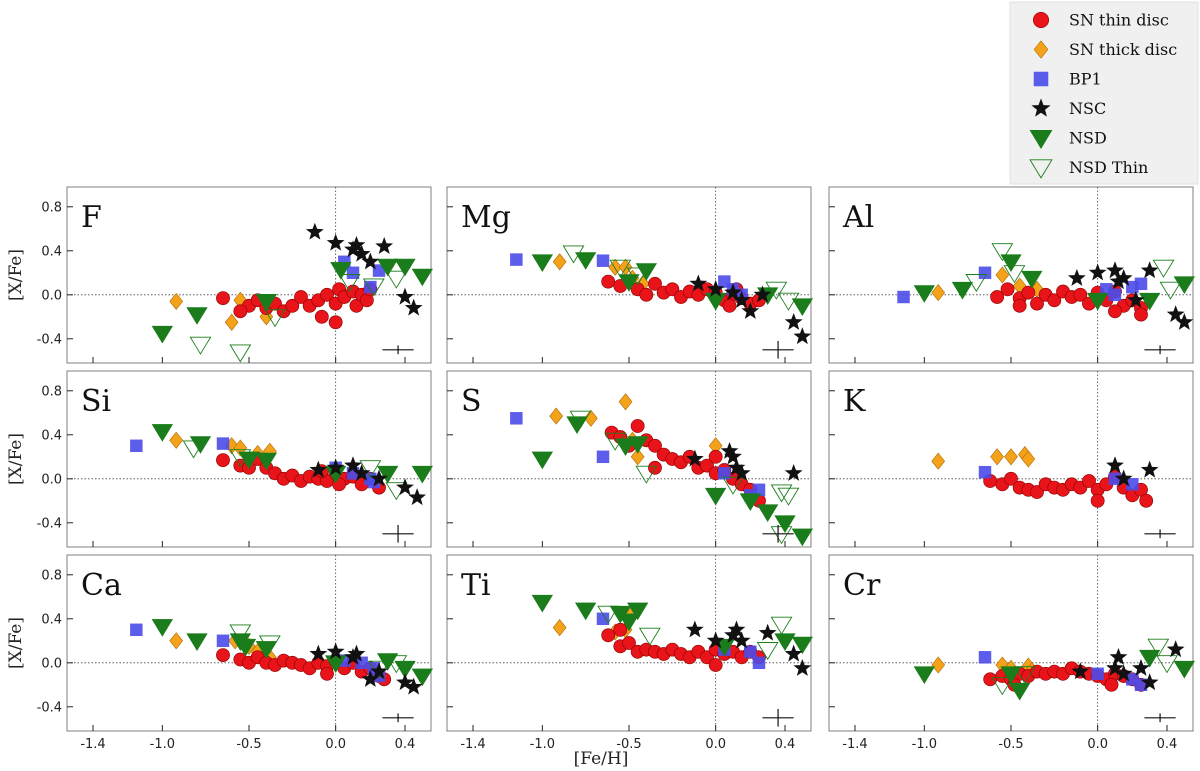 This screenshot has height=771, width=1200. I want to click on panel-ca: -0.4 0.0 0.4 0.8 -1.4 -1.0 -0.5 0.0 0.4 [X/Fe] Ca, so click(220, 653).